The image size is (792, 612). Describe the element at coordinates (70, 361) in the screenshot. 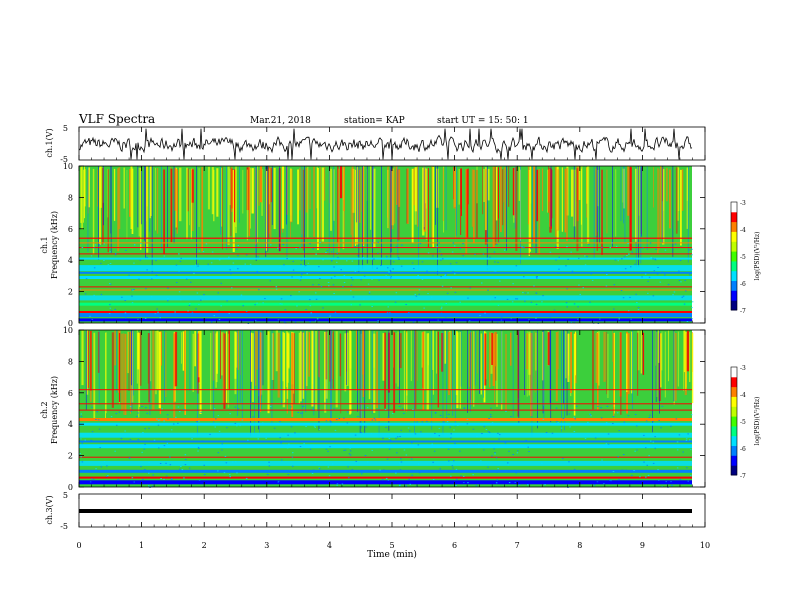

I see `ytick-label: 8` at that location.